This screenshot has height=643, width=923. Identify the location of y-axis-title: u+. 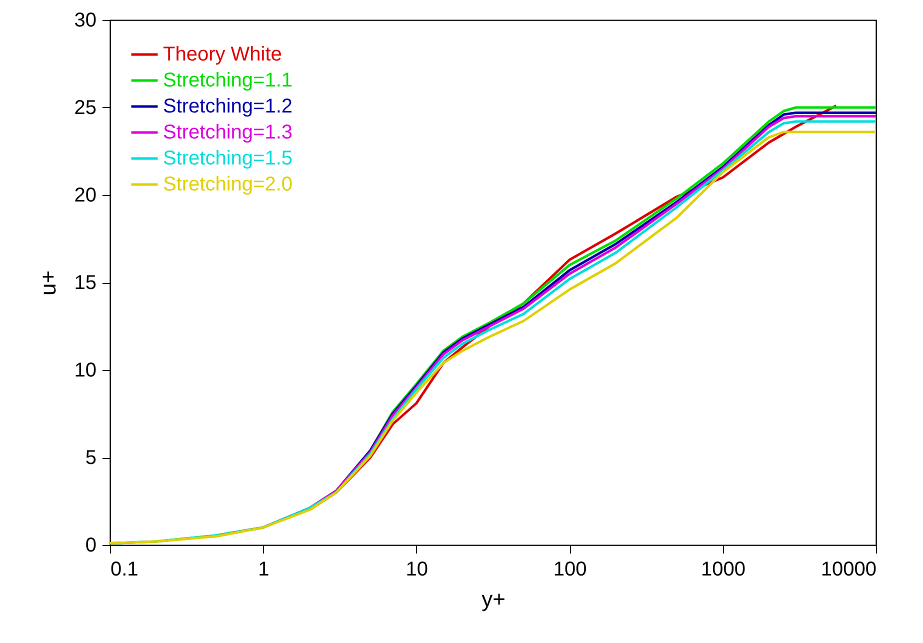
(47, 283).